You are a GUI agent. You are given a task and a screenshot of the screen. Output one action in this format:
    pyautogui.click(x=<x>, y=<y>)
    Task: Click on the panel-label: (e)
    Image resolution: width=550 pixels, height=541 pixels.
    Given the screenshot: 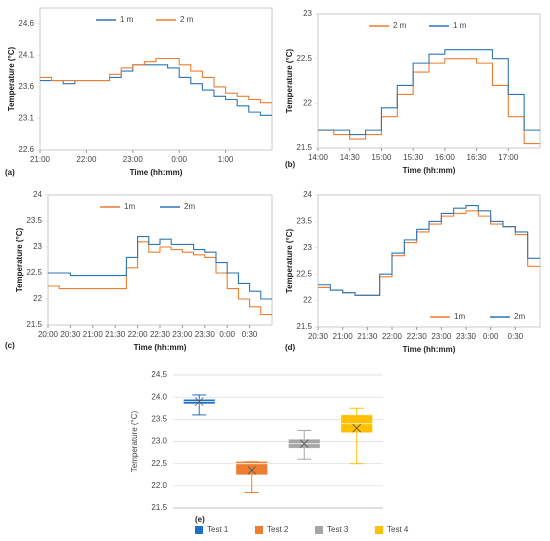 What is the action you would take?
    pyautogui.click(x=200, y=519)
    